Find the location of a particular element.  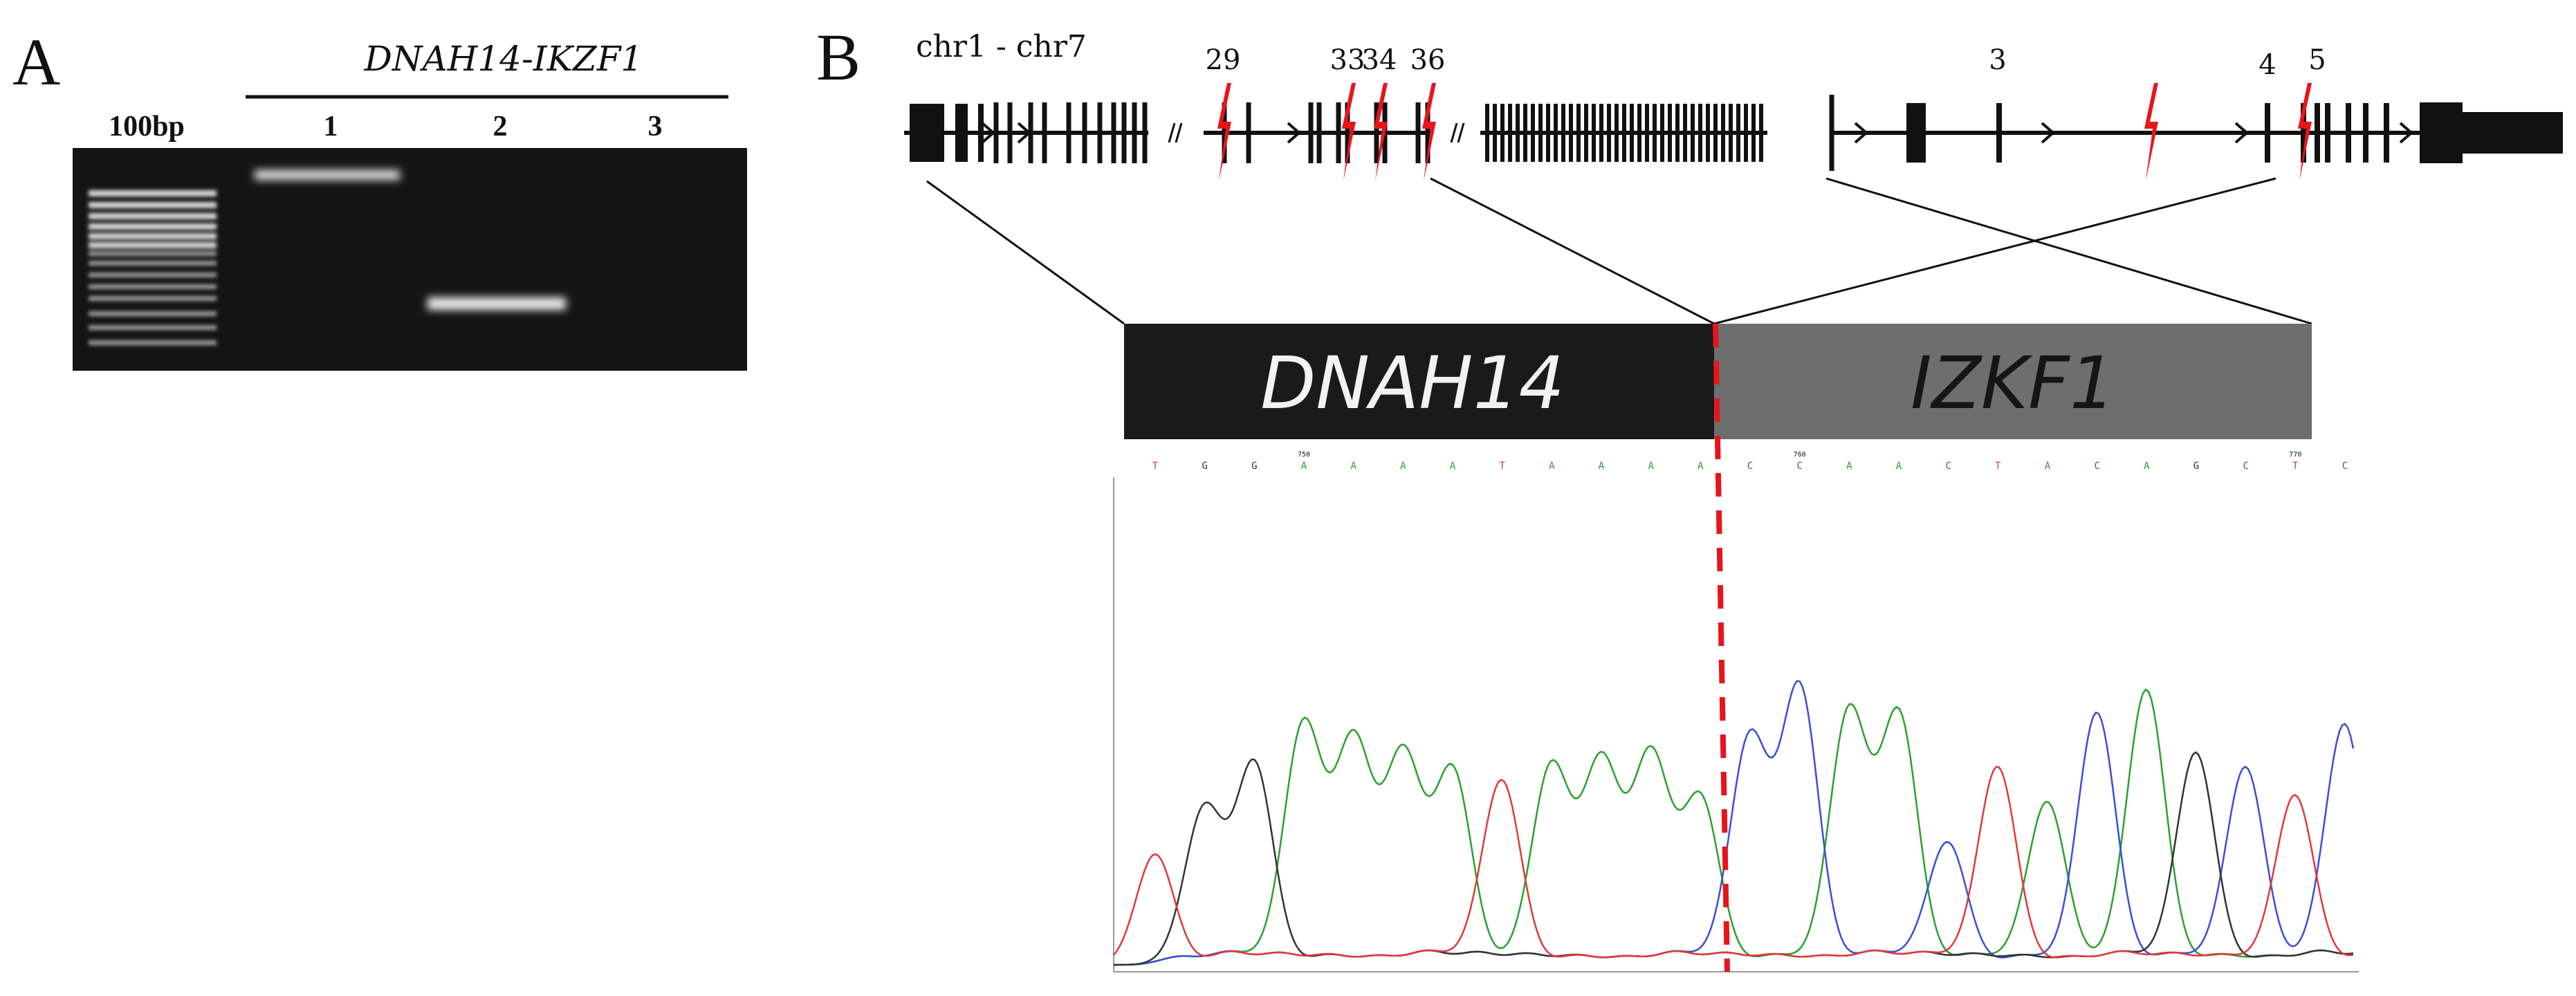

sequence-position-label: 760 is located at coordinates (1800, 455).